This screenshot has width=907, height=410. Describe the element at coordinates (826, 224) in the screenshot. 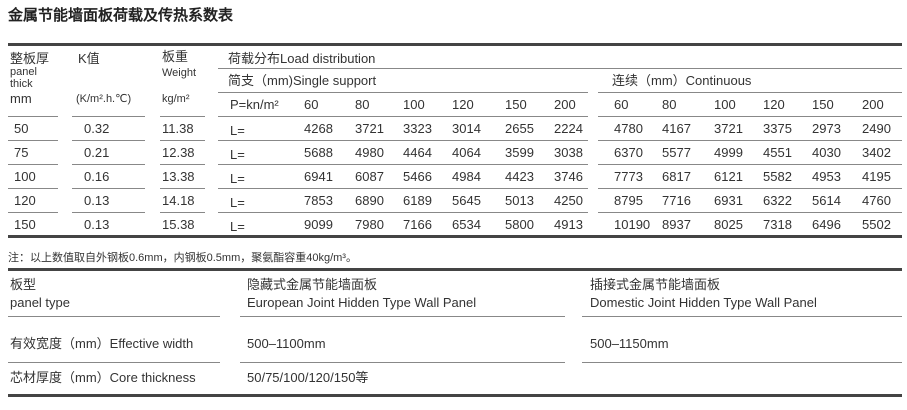

I see `continuous-span-value: 6496` at that location.